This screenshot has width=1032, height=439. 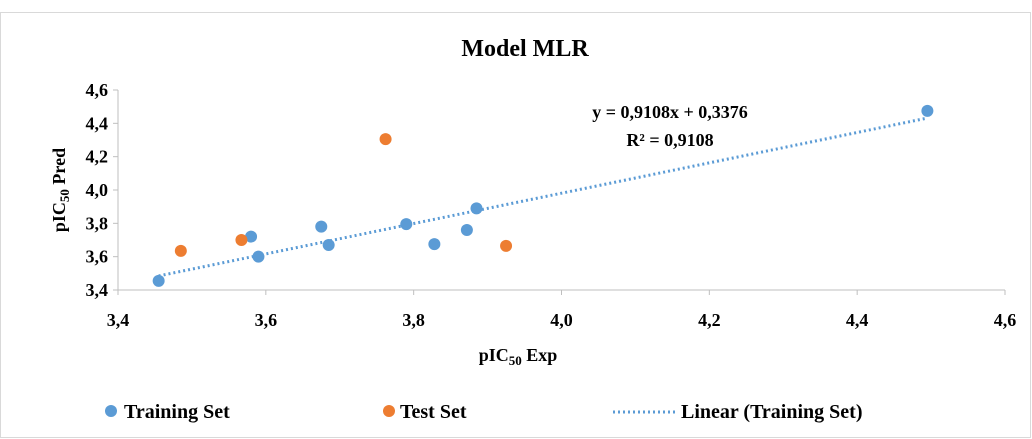 I want to click on legend-label-test: Test Set, so click(x=433, y=412).